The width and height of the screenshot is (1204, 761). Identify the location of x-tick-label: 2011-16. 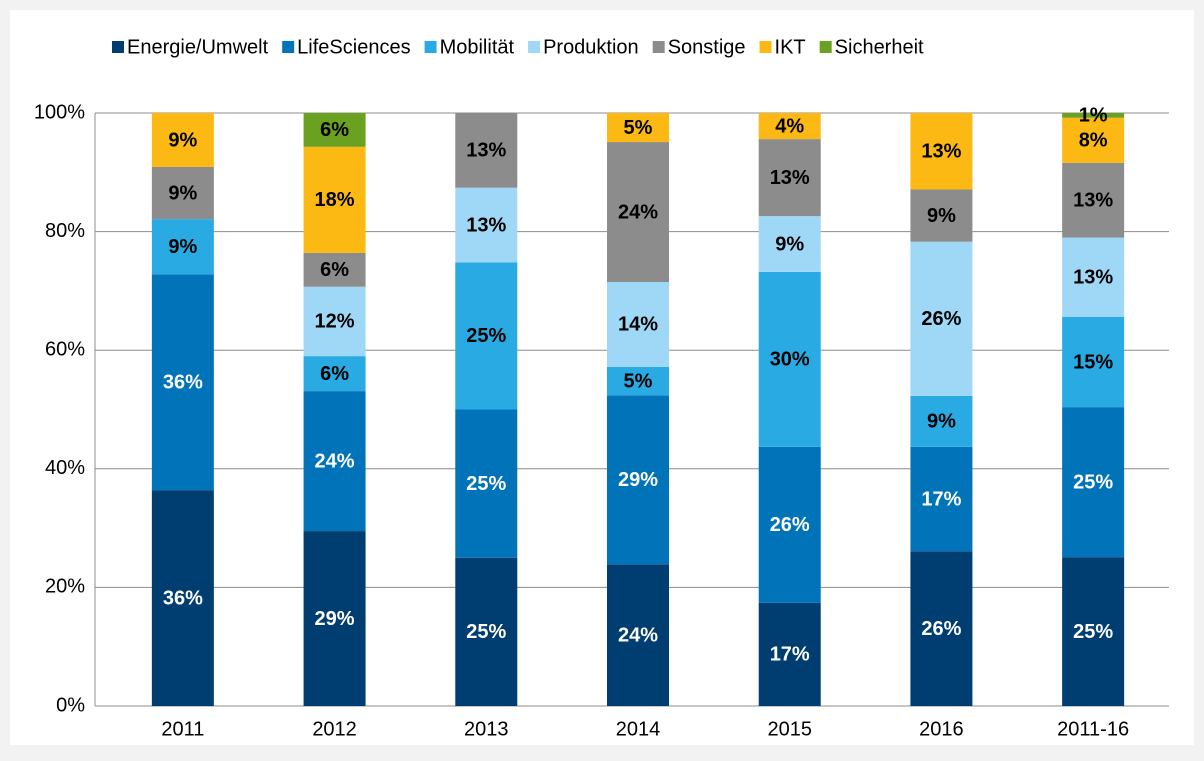
(1093, 729).